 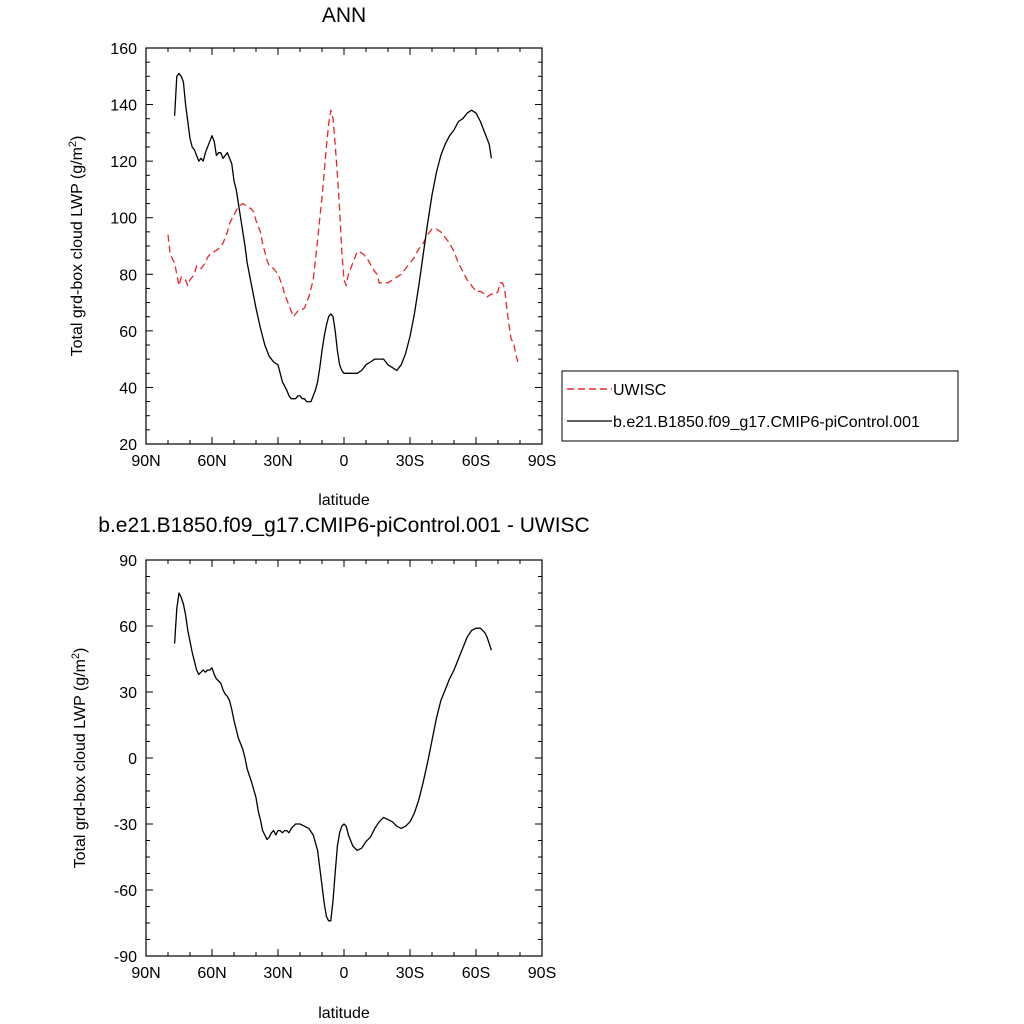 What do you see at coordinates (128, 275) in the screenshot?
I see `y-tick-label: 80` at bounding box center [128, 275].